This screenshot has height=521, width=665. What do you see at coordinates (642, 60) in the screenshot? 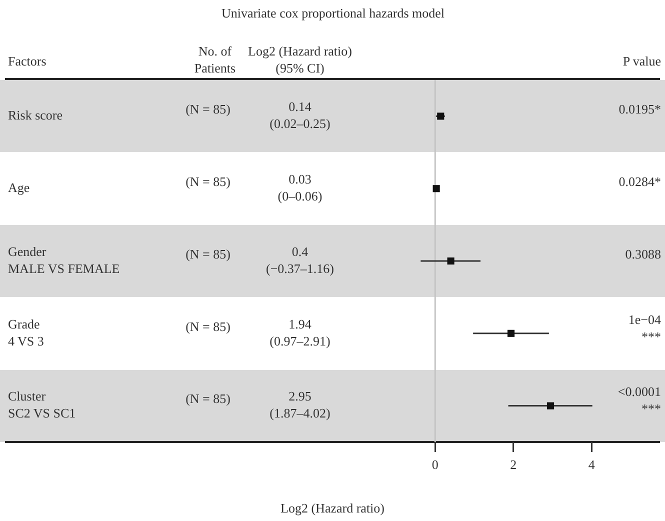
I see `text: P value` at bounding box center [642, 60].